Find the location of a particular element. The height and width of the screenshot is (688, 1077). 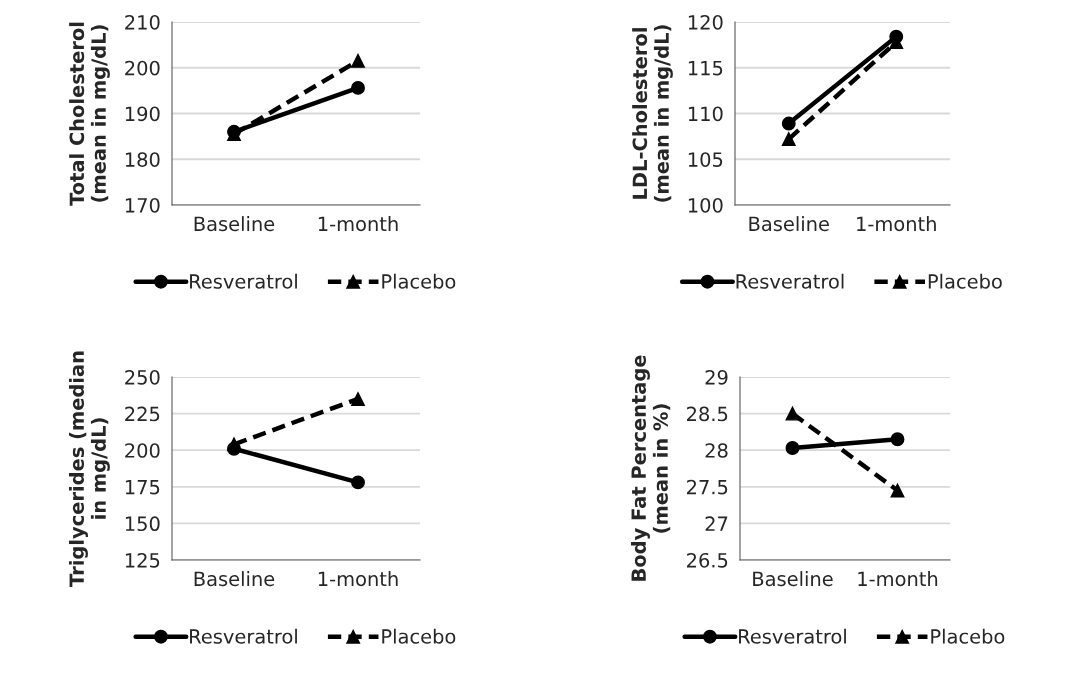

y-tick-label: 28 is located at coordinates (716, 450).